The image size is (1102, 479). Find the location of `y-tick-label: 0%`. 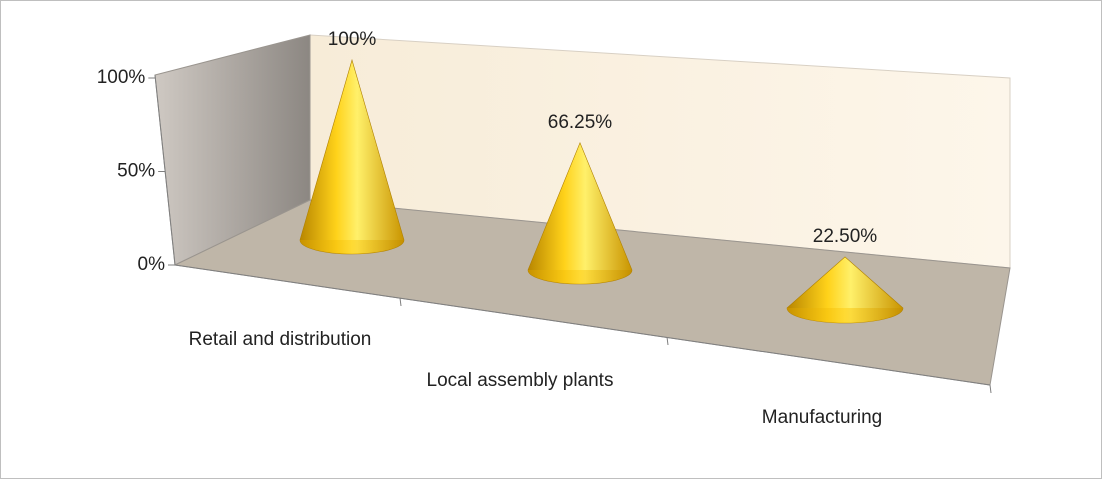

y-tick-label: 0% is located at coordinates (152, 264).